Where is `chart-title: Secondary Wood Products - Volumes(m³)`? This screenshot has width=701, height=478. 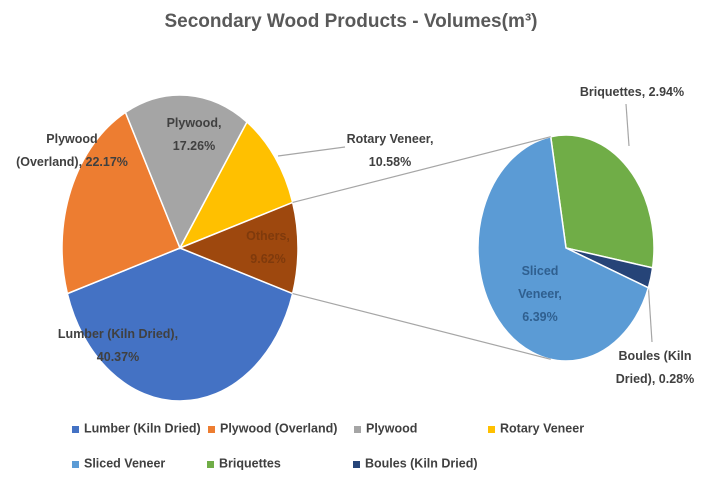
chart-title: Secondary Wood Products - Volumes(m³) is located at coordinates (350, 21).